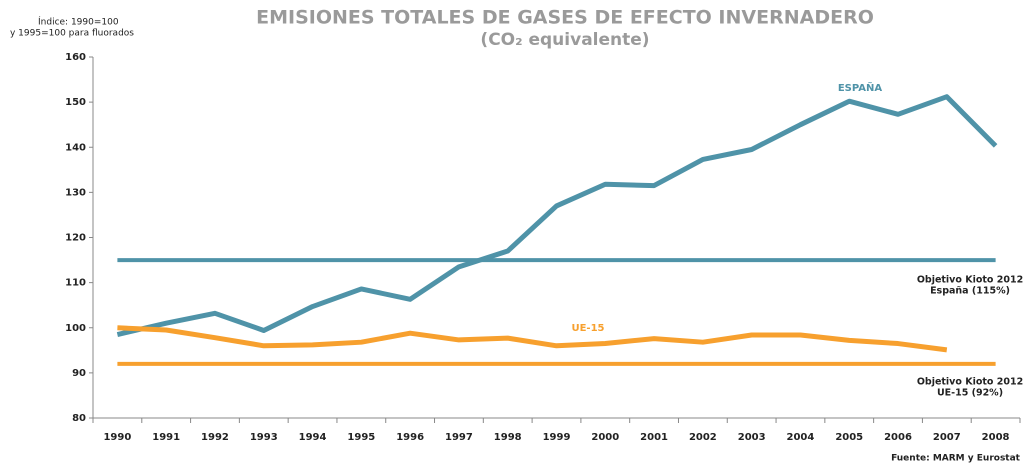 This screenshot has height=466, width=1029. Describe the element at coordinates (361, 437) in the screenshot. I see `x-tick-label: 1995` at that location.